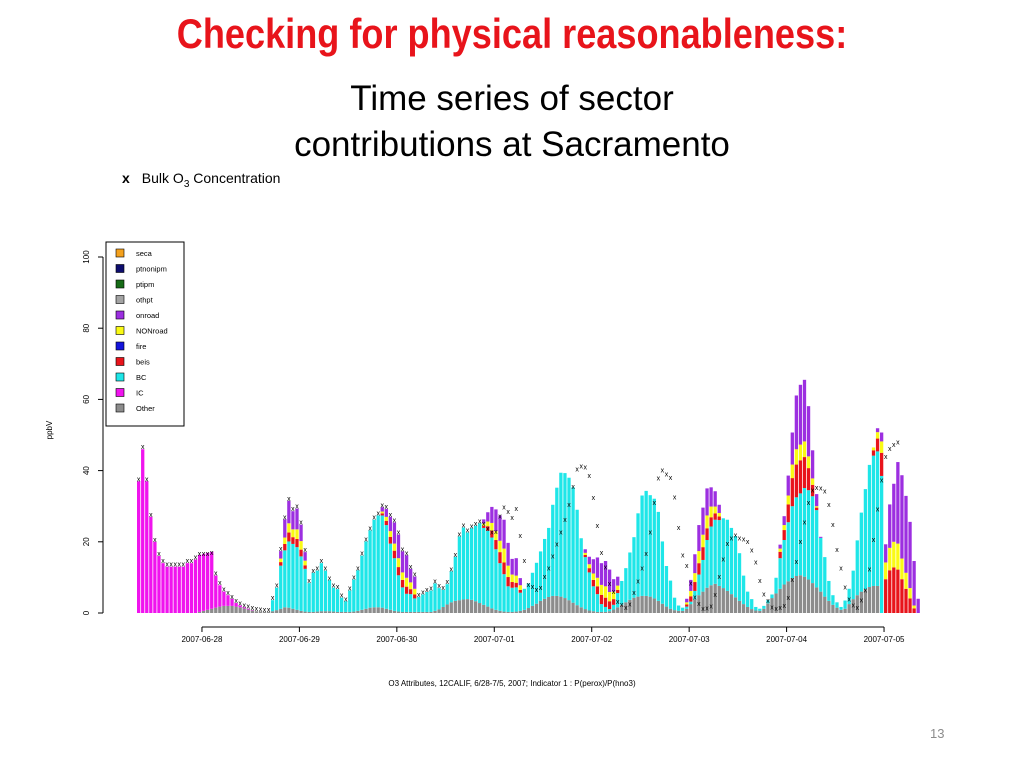 Image resolution: width=1024 pixels, height=768 pixels. Describe the element at coordinates (145, 284) in the screenshot. I see `legend-label: ptipm` at that location.